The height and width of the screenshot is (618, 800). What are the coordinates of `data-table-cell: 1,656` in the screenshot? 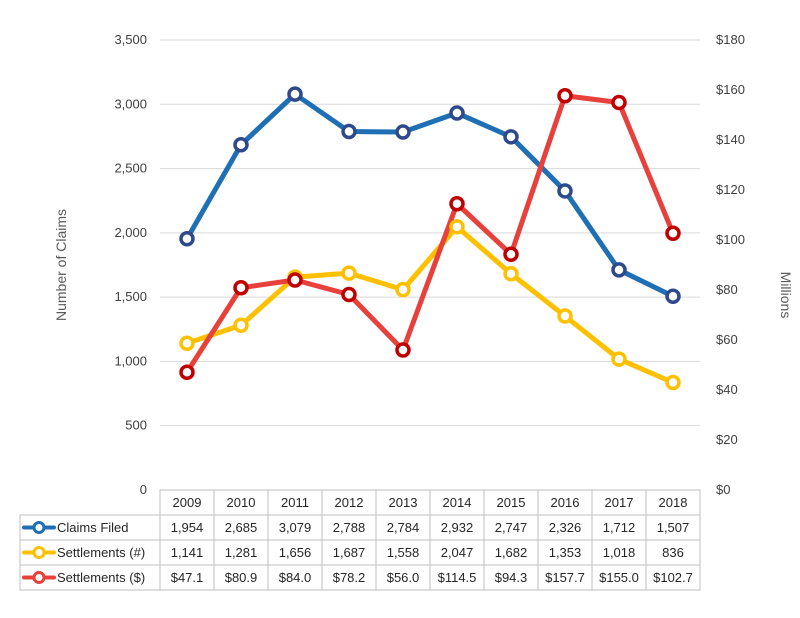 It's located at (295, 552).